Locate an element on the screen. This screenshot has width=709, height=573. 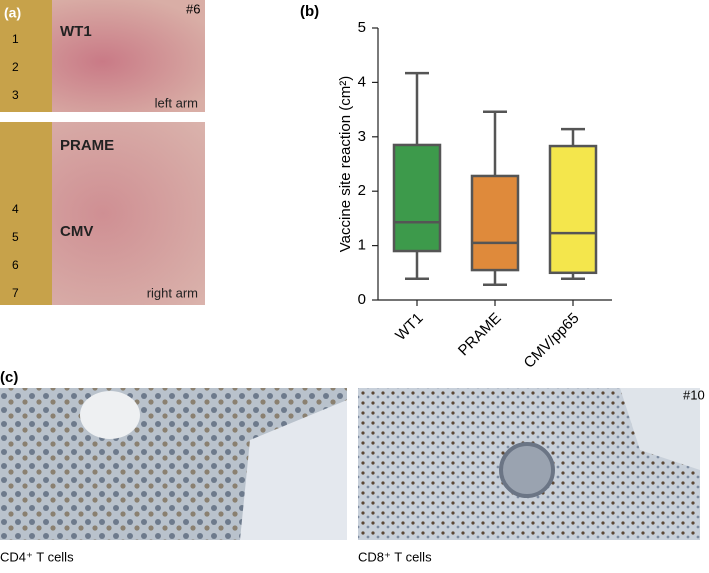
y-tick-label: 3 is located at coordinates (362, 136).